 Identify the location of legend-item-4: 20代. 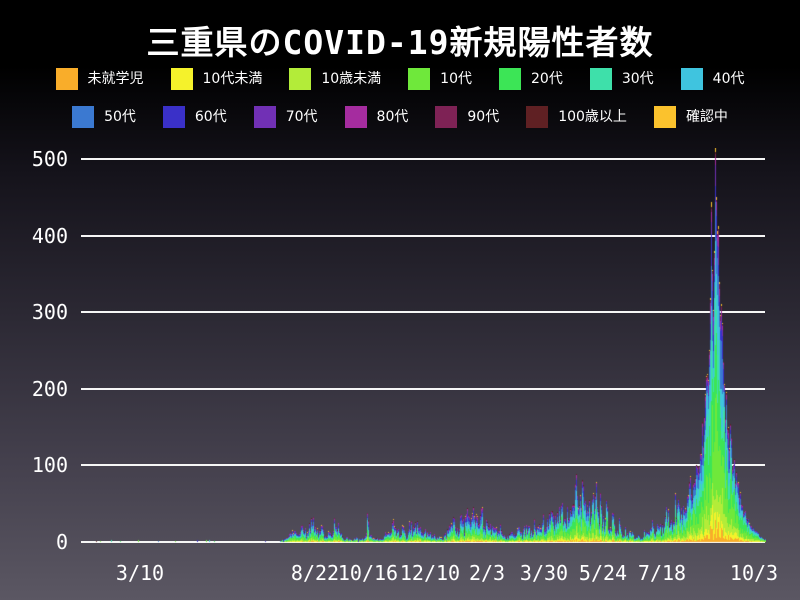
(531, 79).